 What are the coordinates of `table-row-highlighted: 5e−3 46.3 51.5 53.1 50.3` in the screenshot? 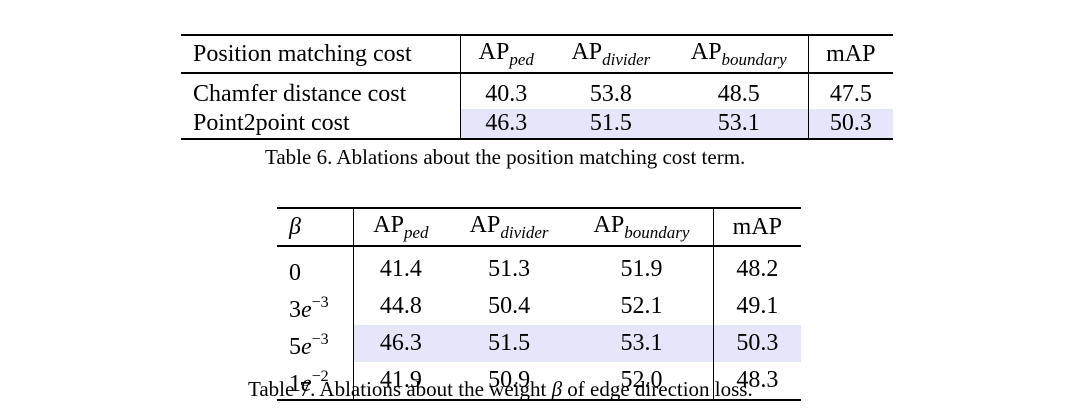 It's located at (539, 343).